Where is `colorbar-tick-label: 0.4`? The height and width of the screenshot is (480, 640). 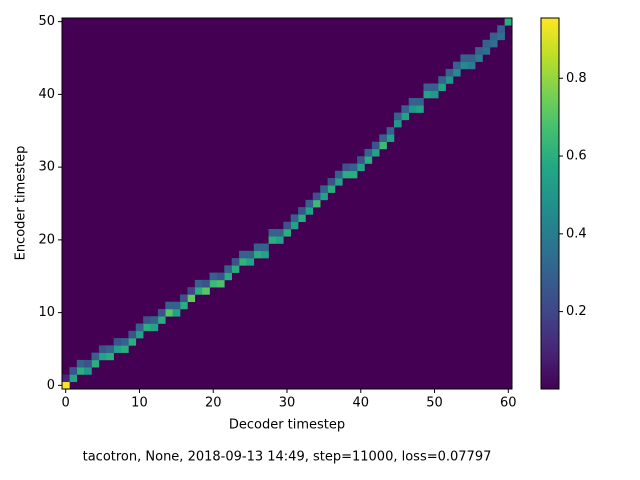
colorbar-tick-label: 0.4 is located at coordinates (576, 233).